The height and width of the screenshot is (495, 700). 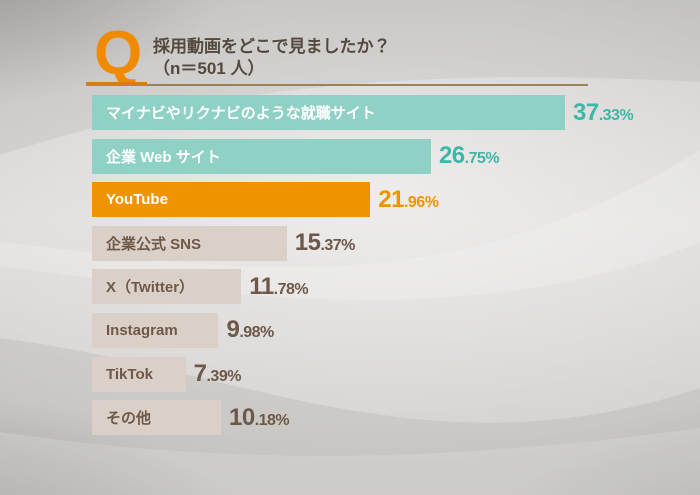 What do you see at coordinates (586, 112) in the screenshot?
I see `percent-integer: 37` at bounding box center [586, 112].